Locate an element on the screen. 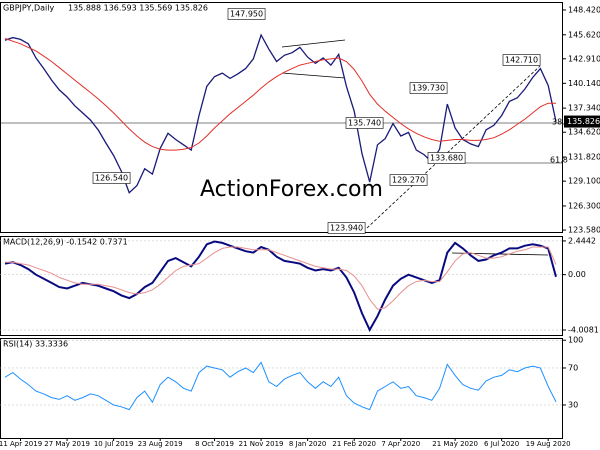 The image size is (600, 450). y-tick-label: 30 is located at coordinates (573, 404).